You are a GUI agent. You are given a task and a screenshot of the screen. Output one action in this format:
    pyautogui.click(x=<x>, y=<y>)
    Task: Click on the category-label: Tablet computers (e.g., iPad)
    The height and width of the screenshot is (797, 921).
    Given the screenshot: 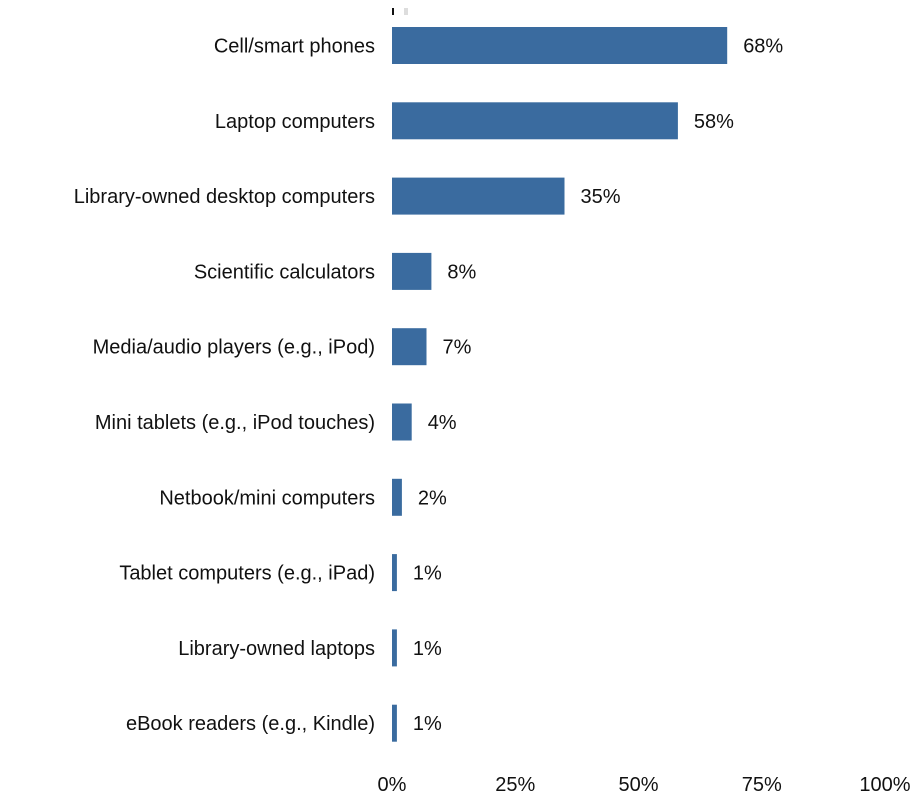 What is the action you would take?
    pyautogui.click(x=247, y=574)
    